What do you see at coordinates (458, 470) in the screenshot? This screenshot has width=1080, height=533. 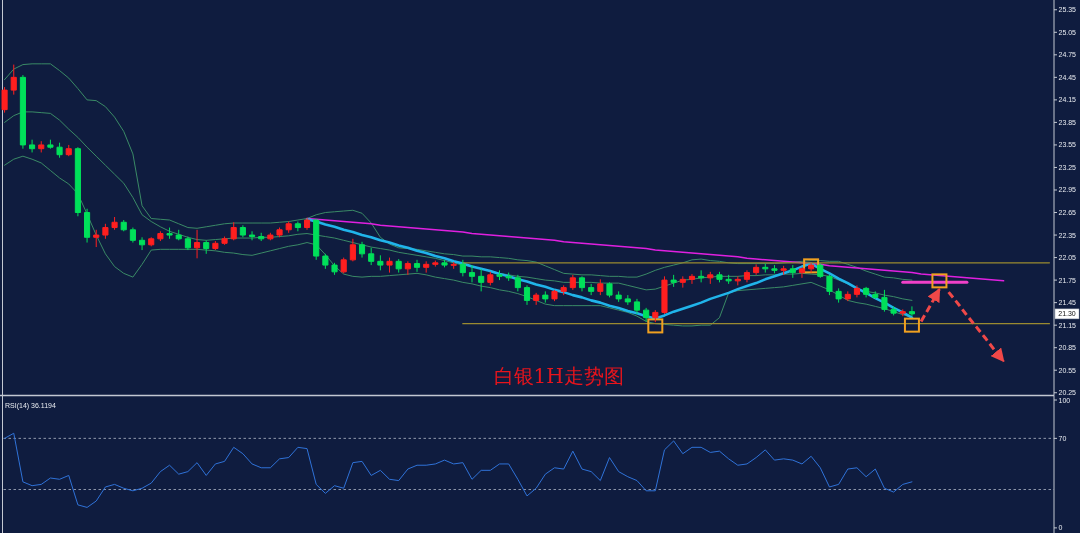 I see `line-series` at bounding box center [458, 470].